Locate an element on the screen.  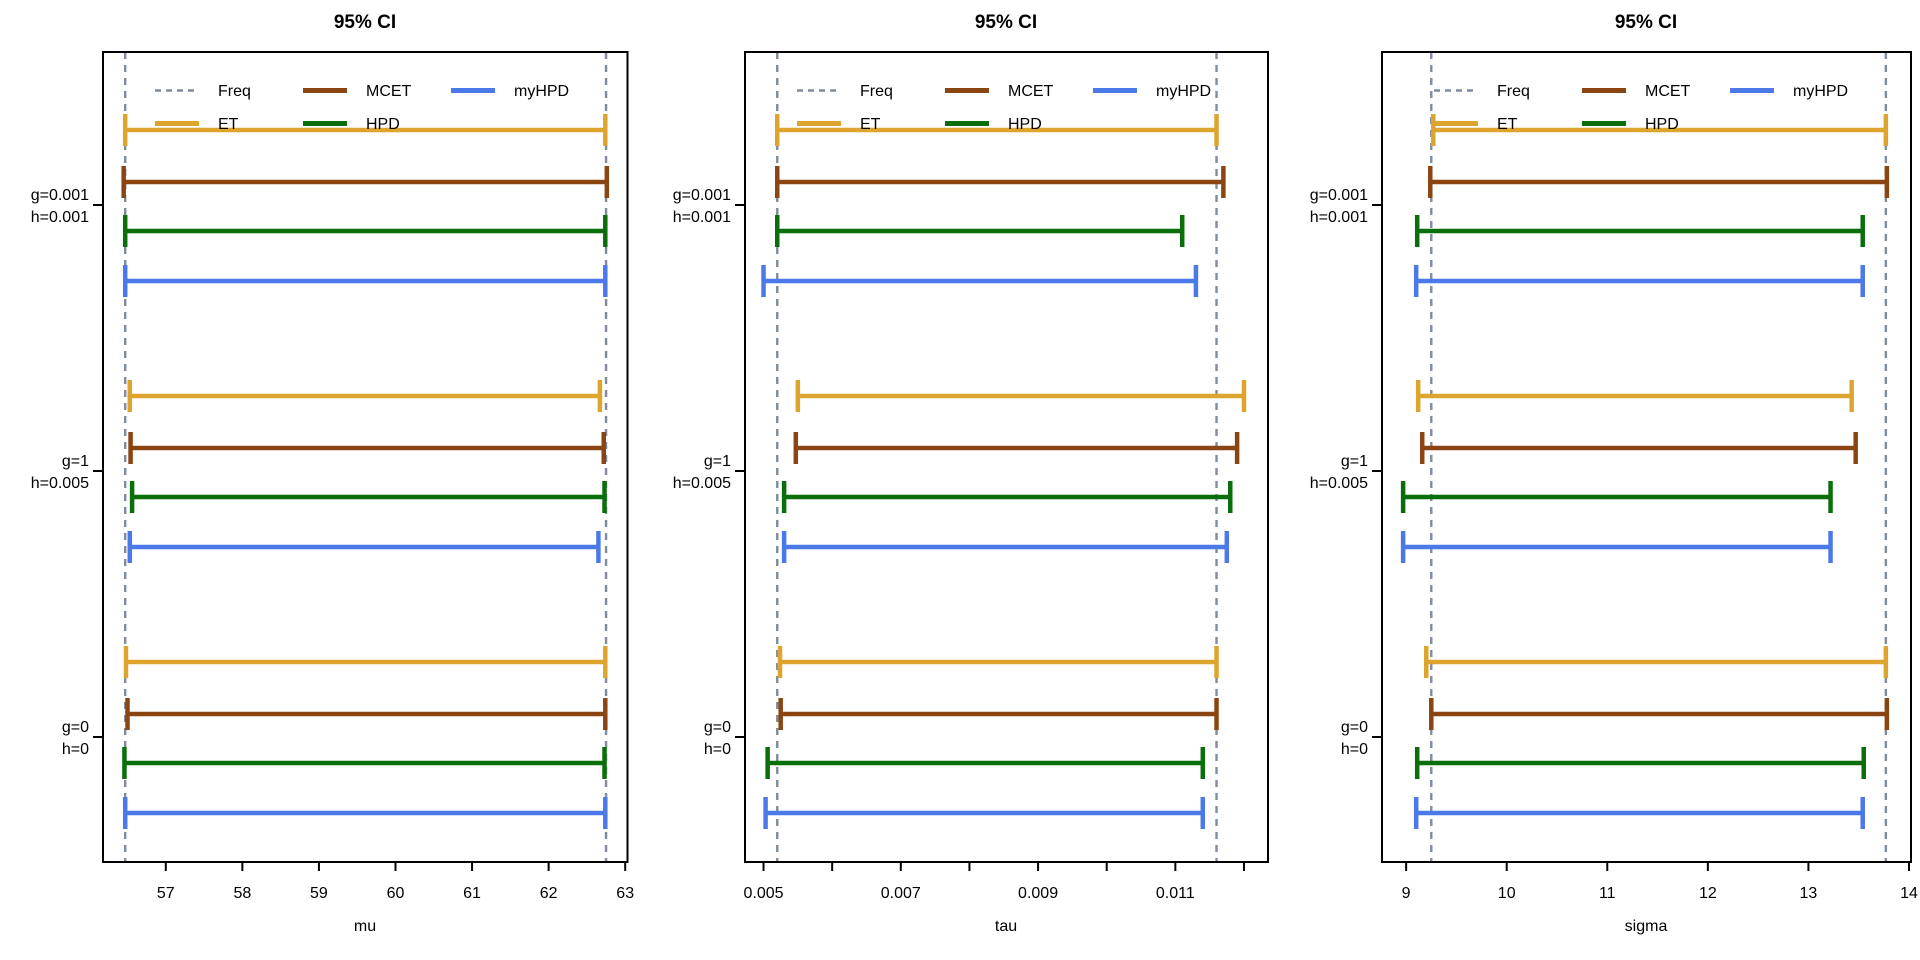
panel-title-sigma: 95% CI is located at coordinates (1646, 22).